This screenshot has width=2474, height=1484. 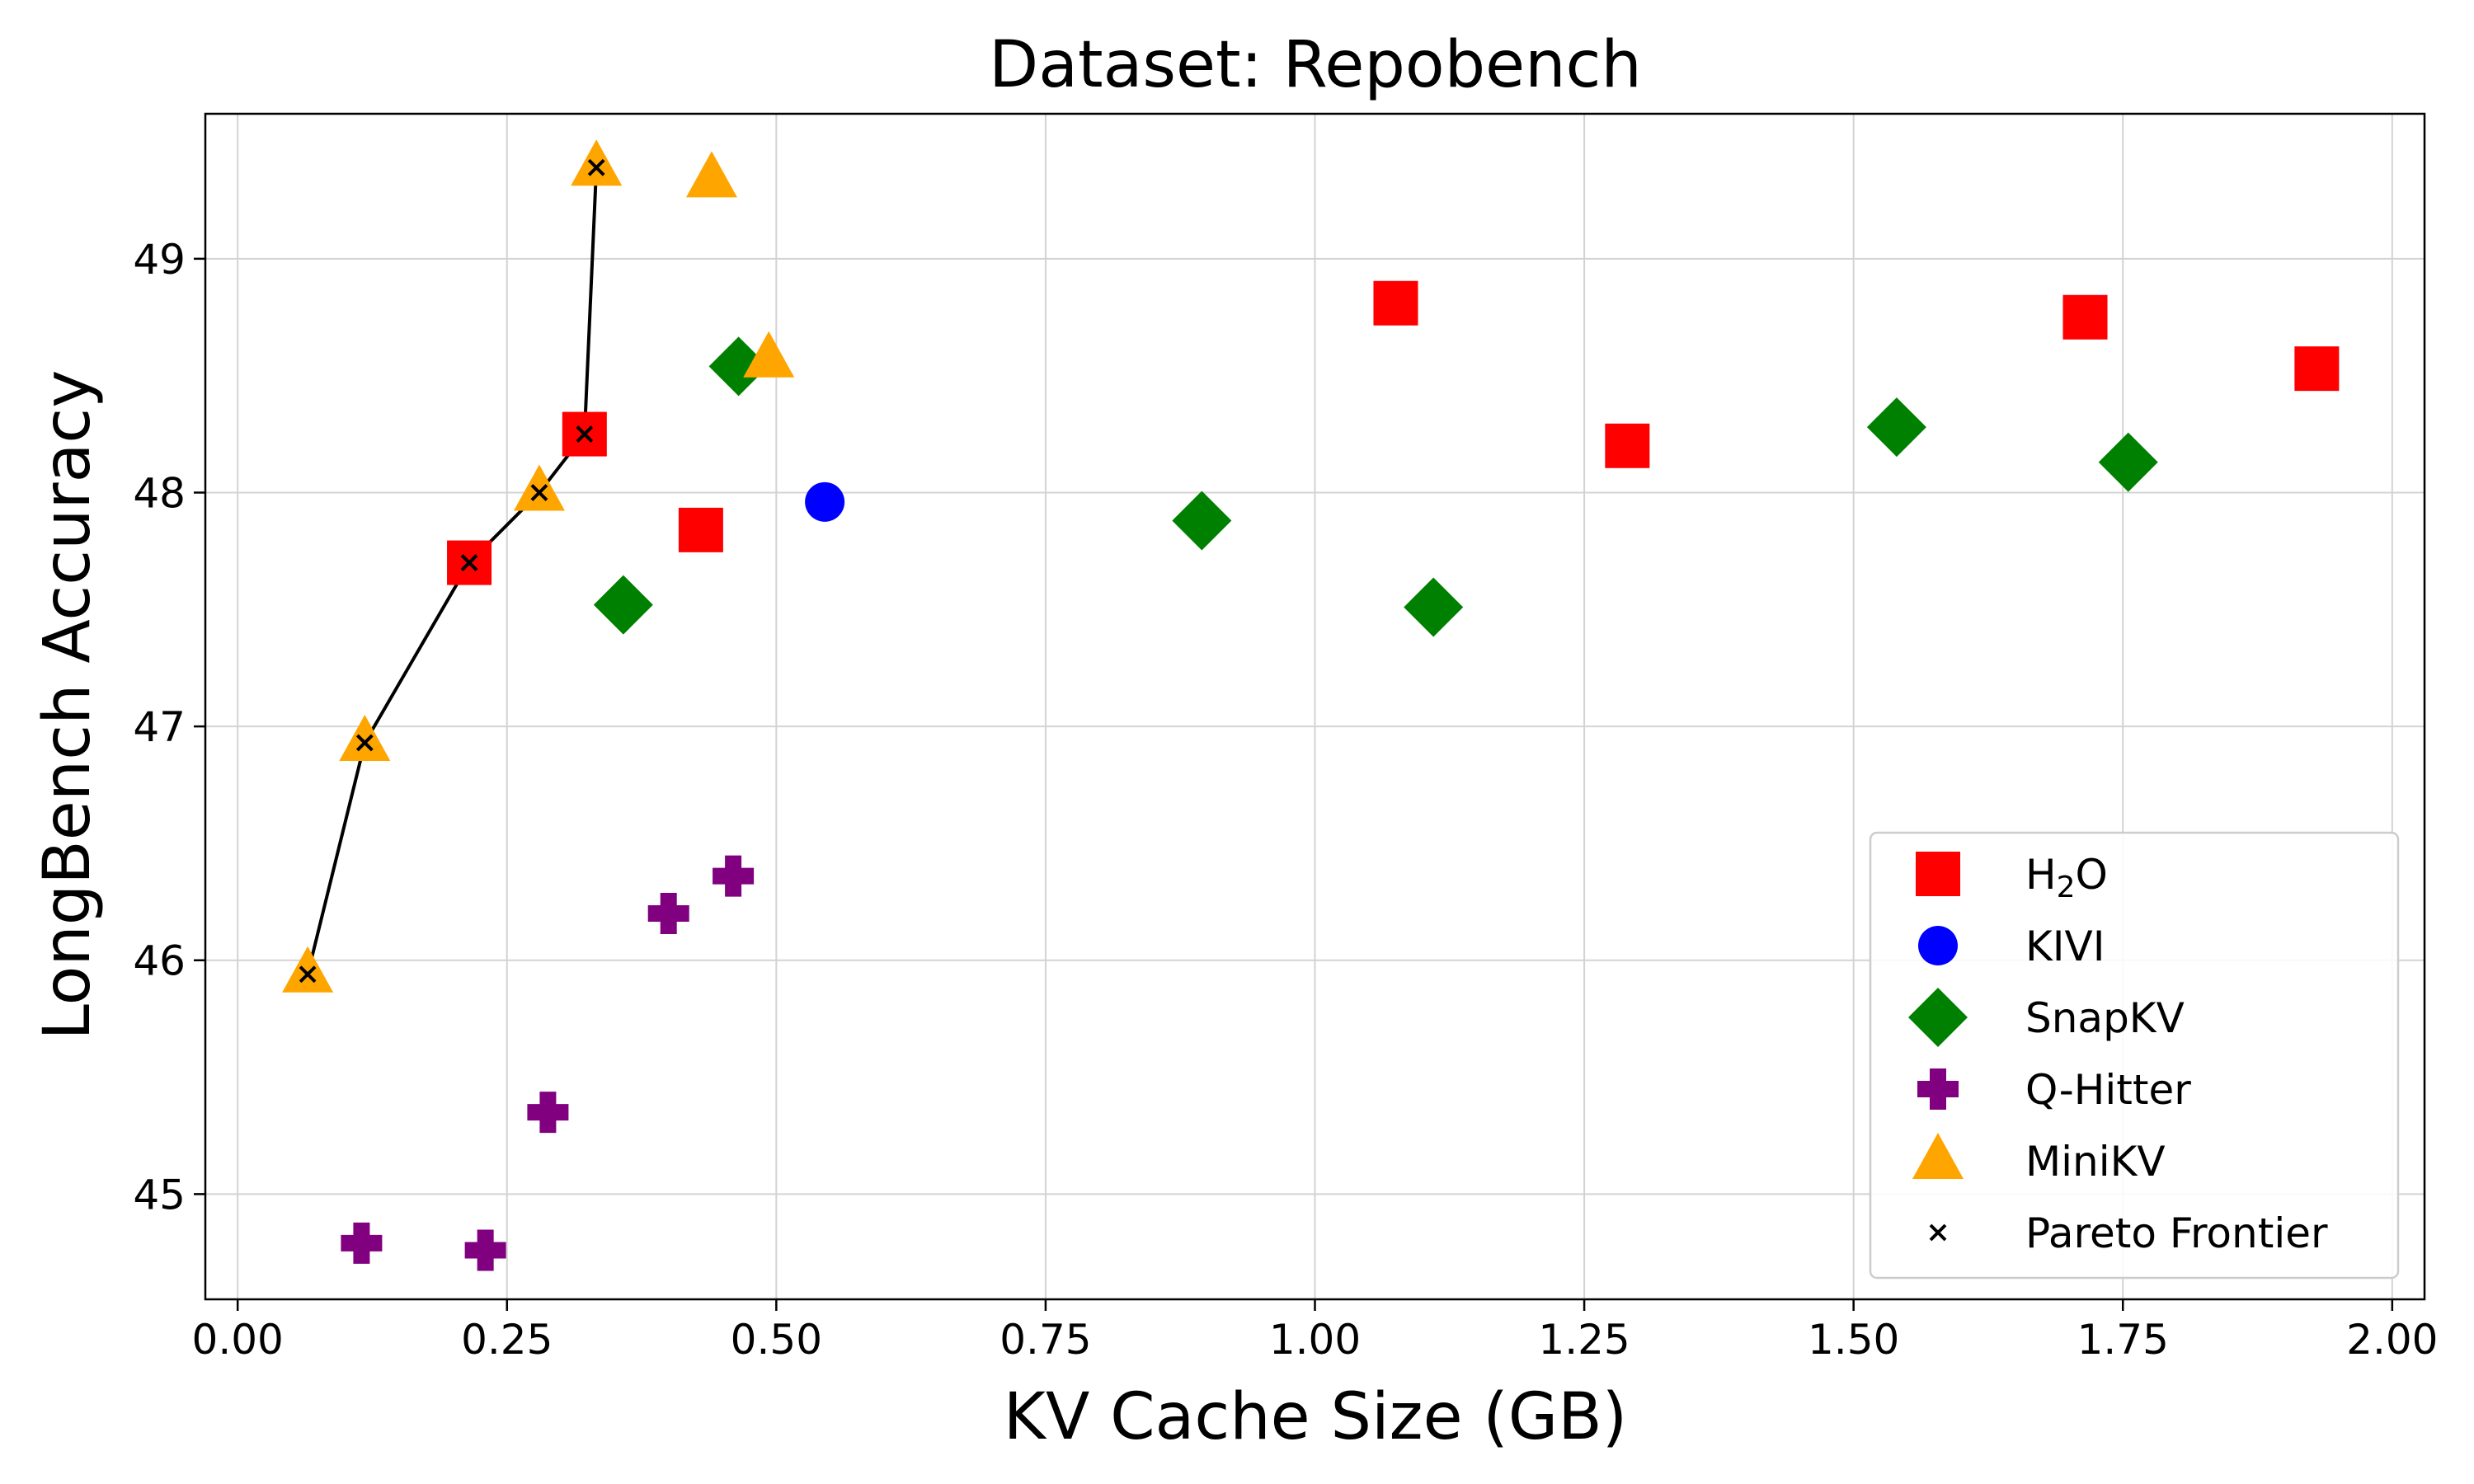 What do you see at coordinates (2095, 1162) in the screenshot?
I see `legend-label-minikv: MiniKV` at bounding box center [2095, 1162].